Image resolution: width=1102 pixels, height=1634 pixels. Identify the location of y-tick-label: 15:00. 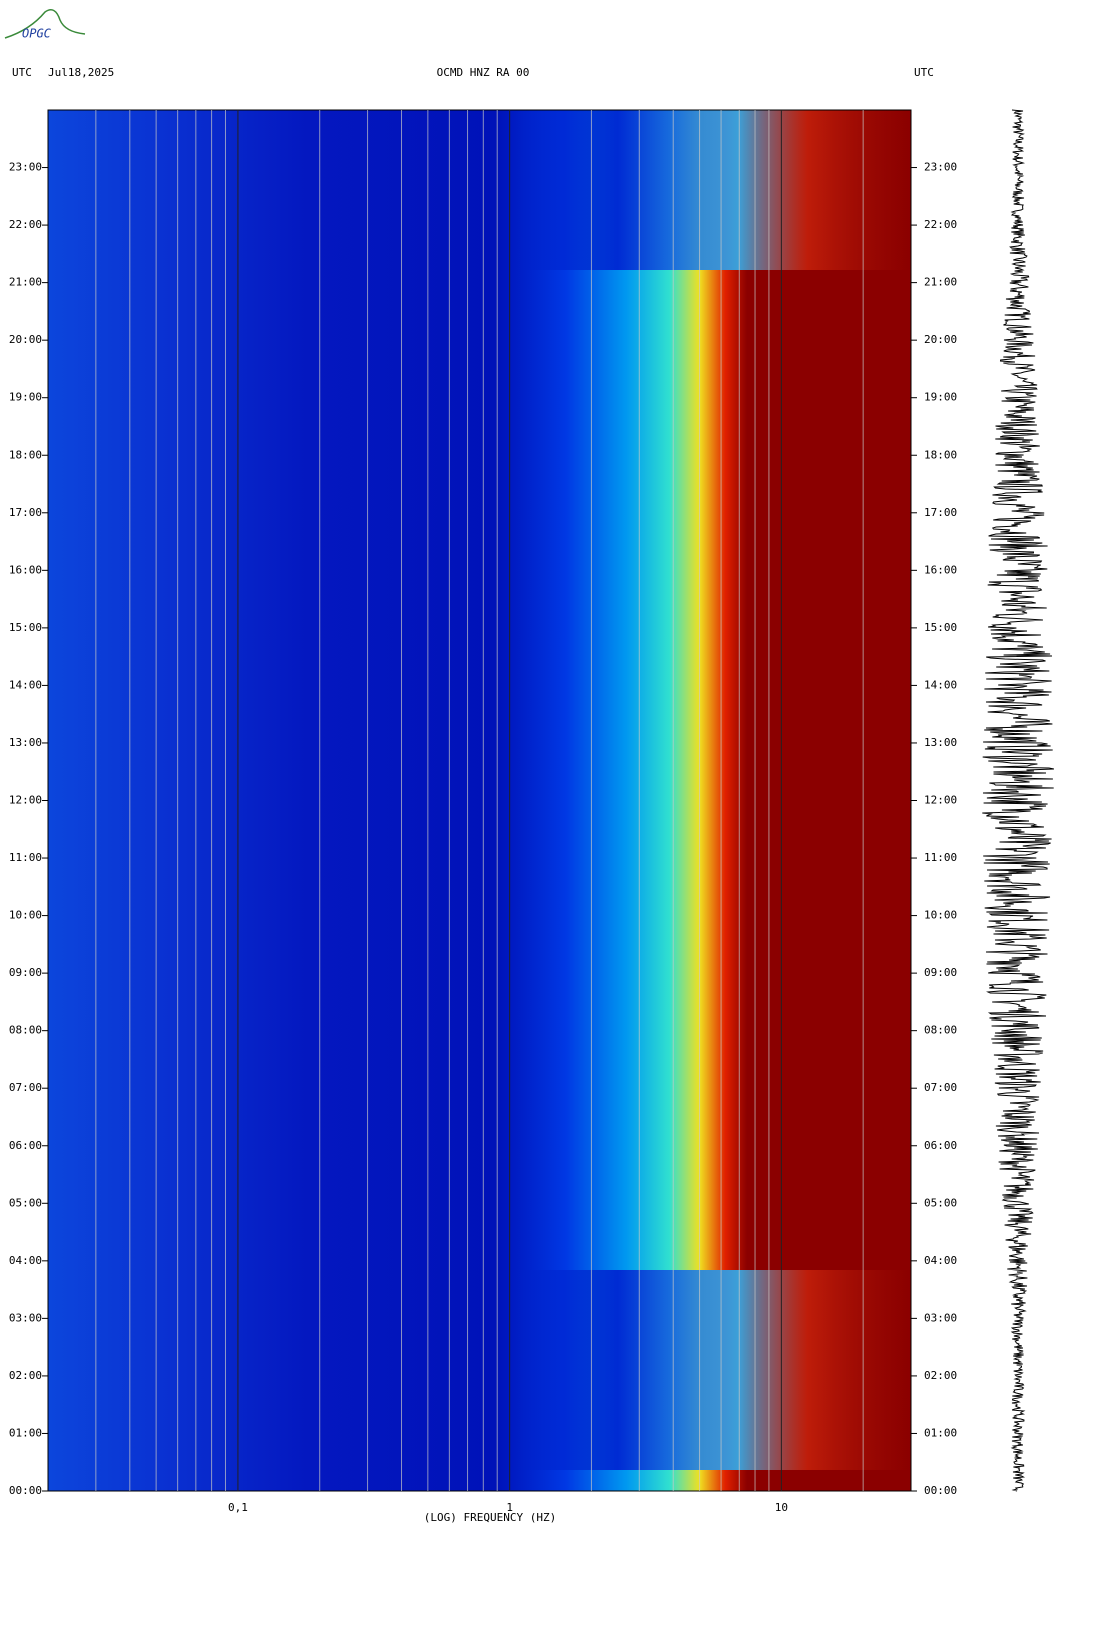
(25, 627).